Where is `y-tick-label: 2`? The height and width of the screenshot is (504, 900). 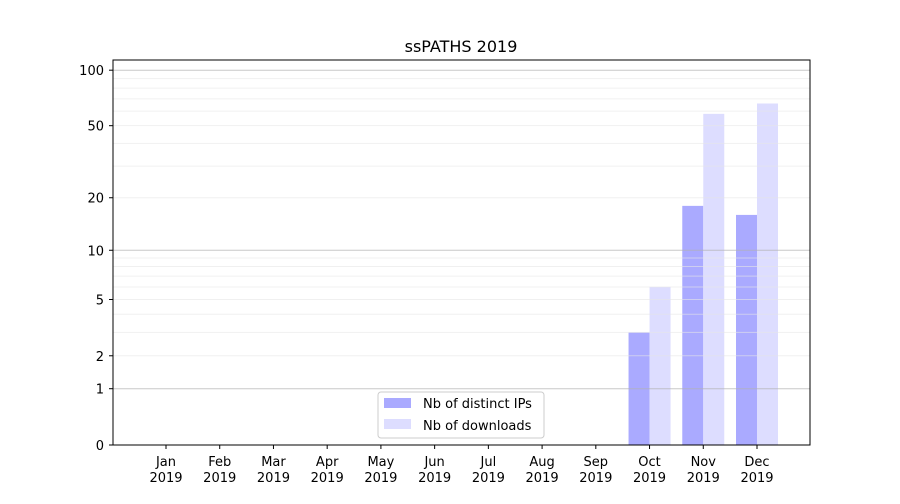 y-tick-label: 2 is located at coordinates (100, 357).